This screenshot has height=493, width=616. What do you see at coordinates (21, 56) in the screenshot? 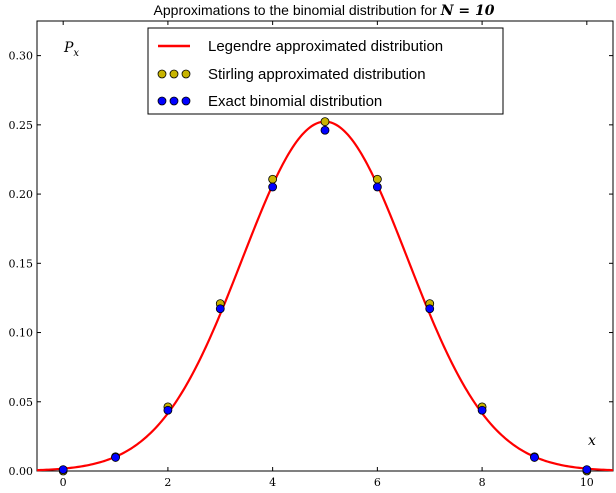
I see `y-tick-label: 0.30` at bounding box center [21, 56].